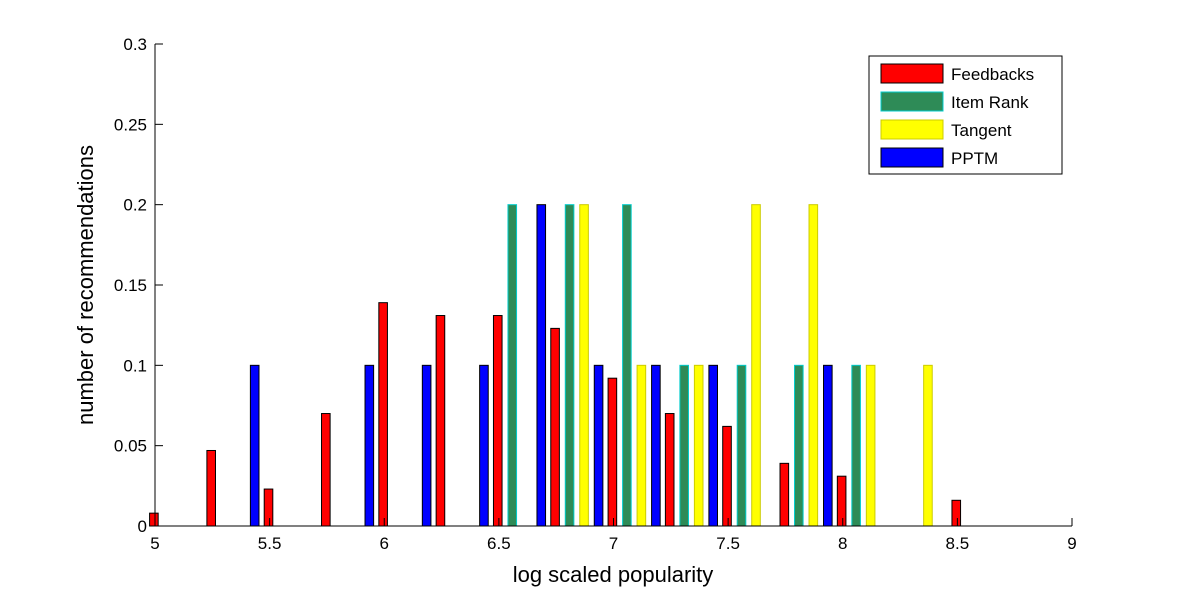 The width and height of the screenshot is (1183, 591). Describe the element at coordinates (154, 543) in the screenshot. I see `x-tick-label: 5` at that location.